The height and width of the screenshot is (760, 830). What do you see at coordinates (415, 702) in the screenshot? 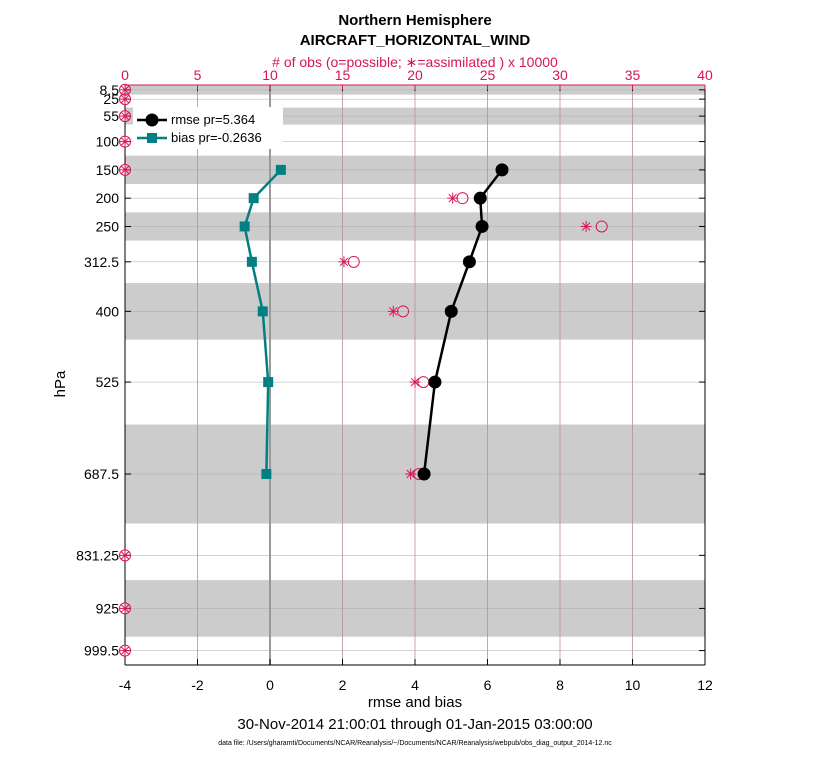
I see `x-axis-label: rmse and bias` at bounding box center [415, 702].